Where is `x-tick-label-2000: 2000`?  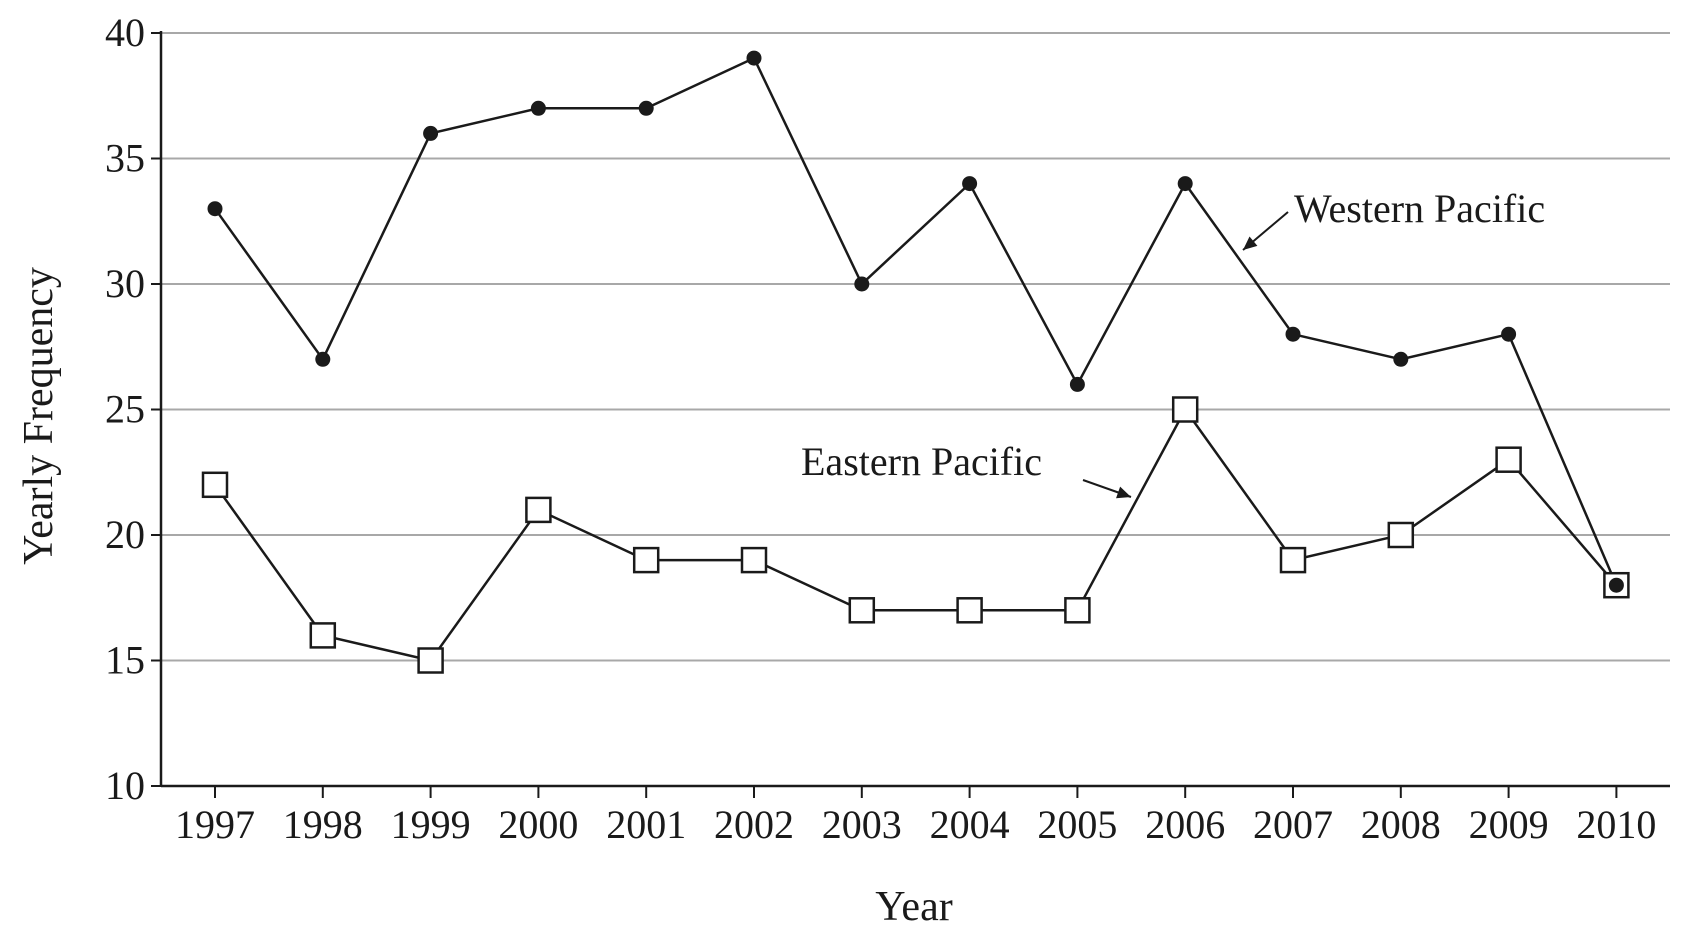
x-tick-label-2000: 2000 is located at coordinates (538, 824).